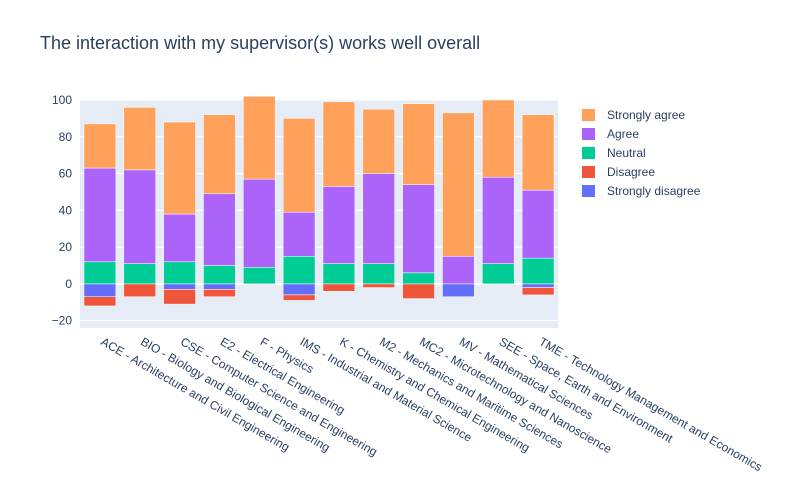 This screenshot has width=800, height=500. I want to click on legend-label: Agree, so click(623, 134).